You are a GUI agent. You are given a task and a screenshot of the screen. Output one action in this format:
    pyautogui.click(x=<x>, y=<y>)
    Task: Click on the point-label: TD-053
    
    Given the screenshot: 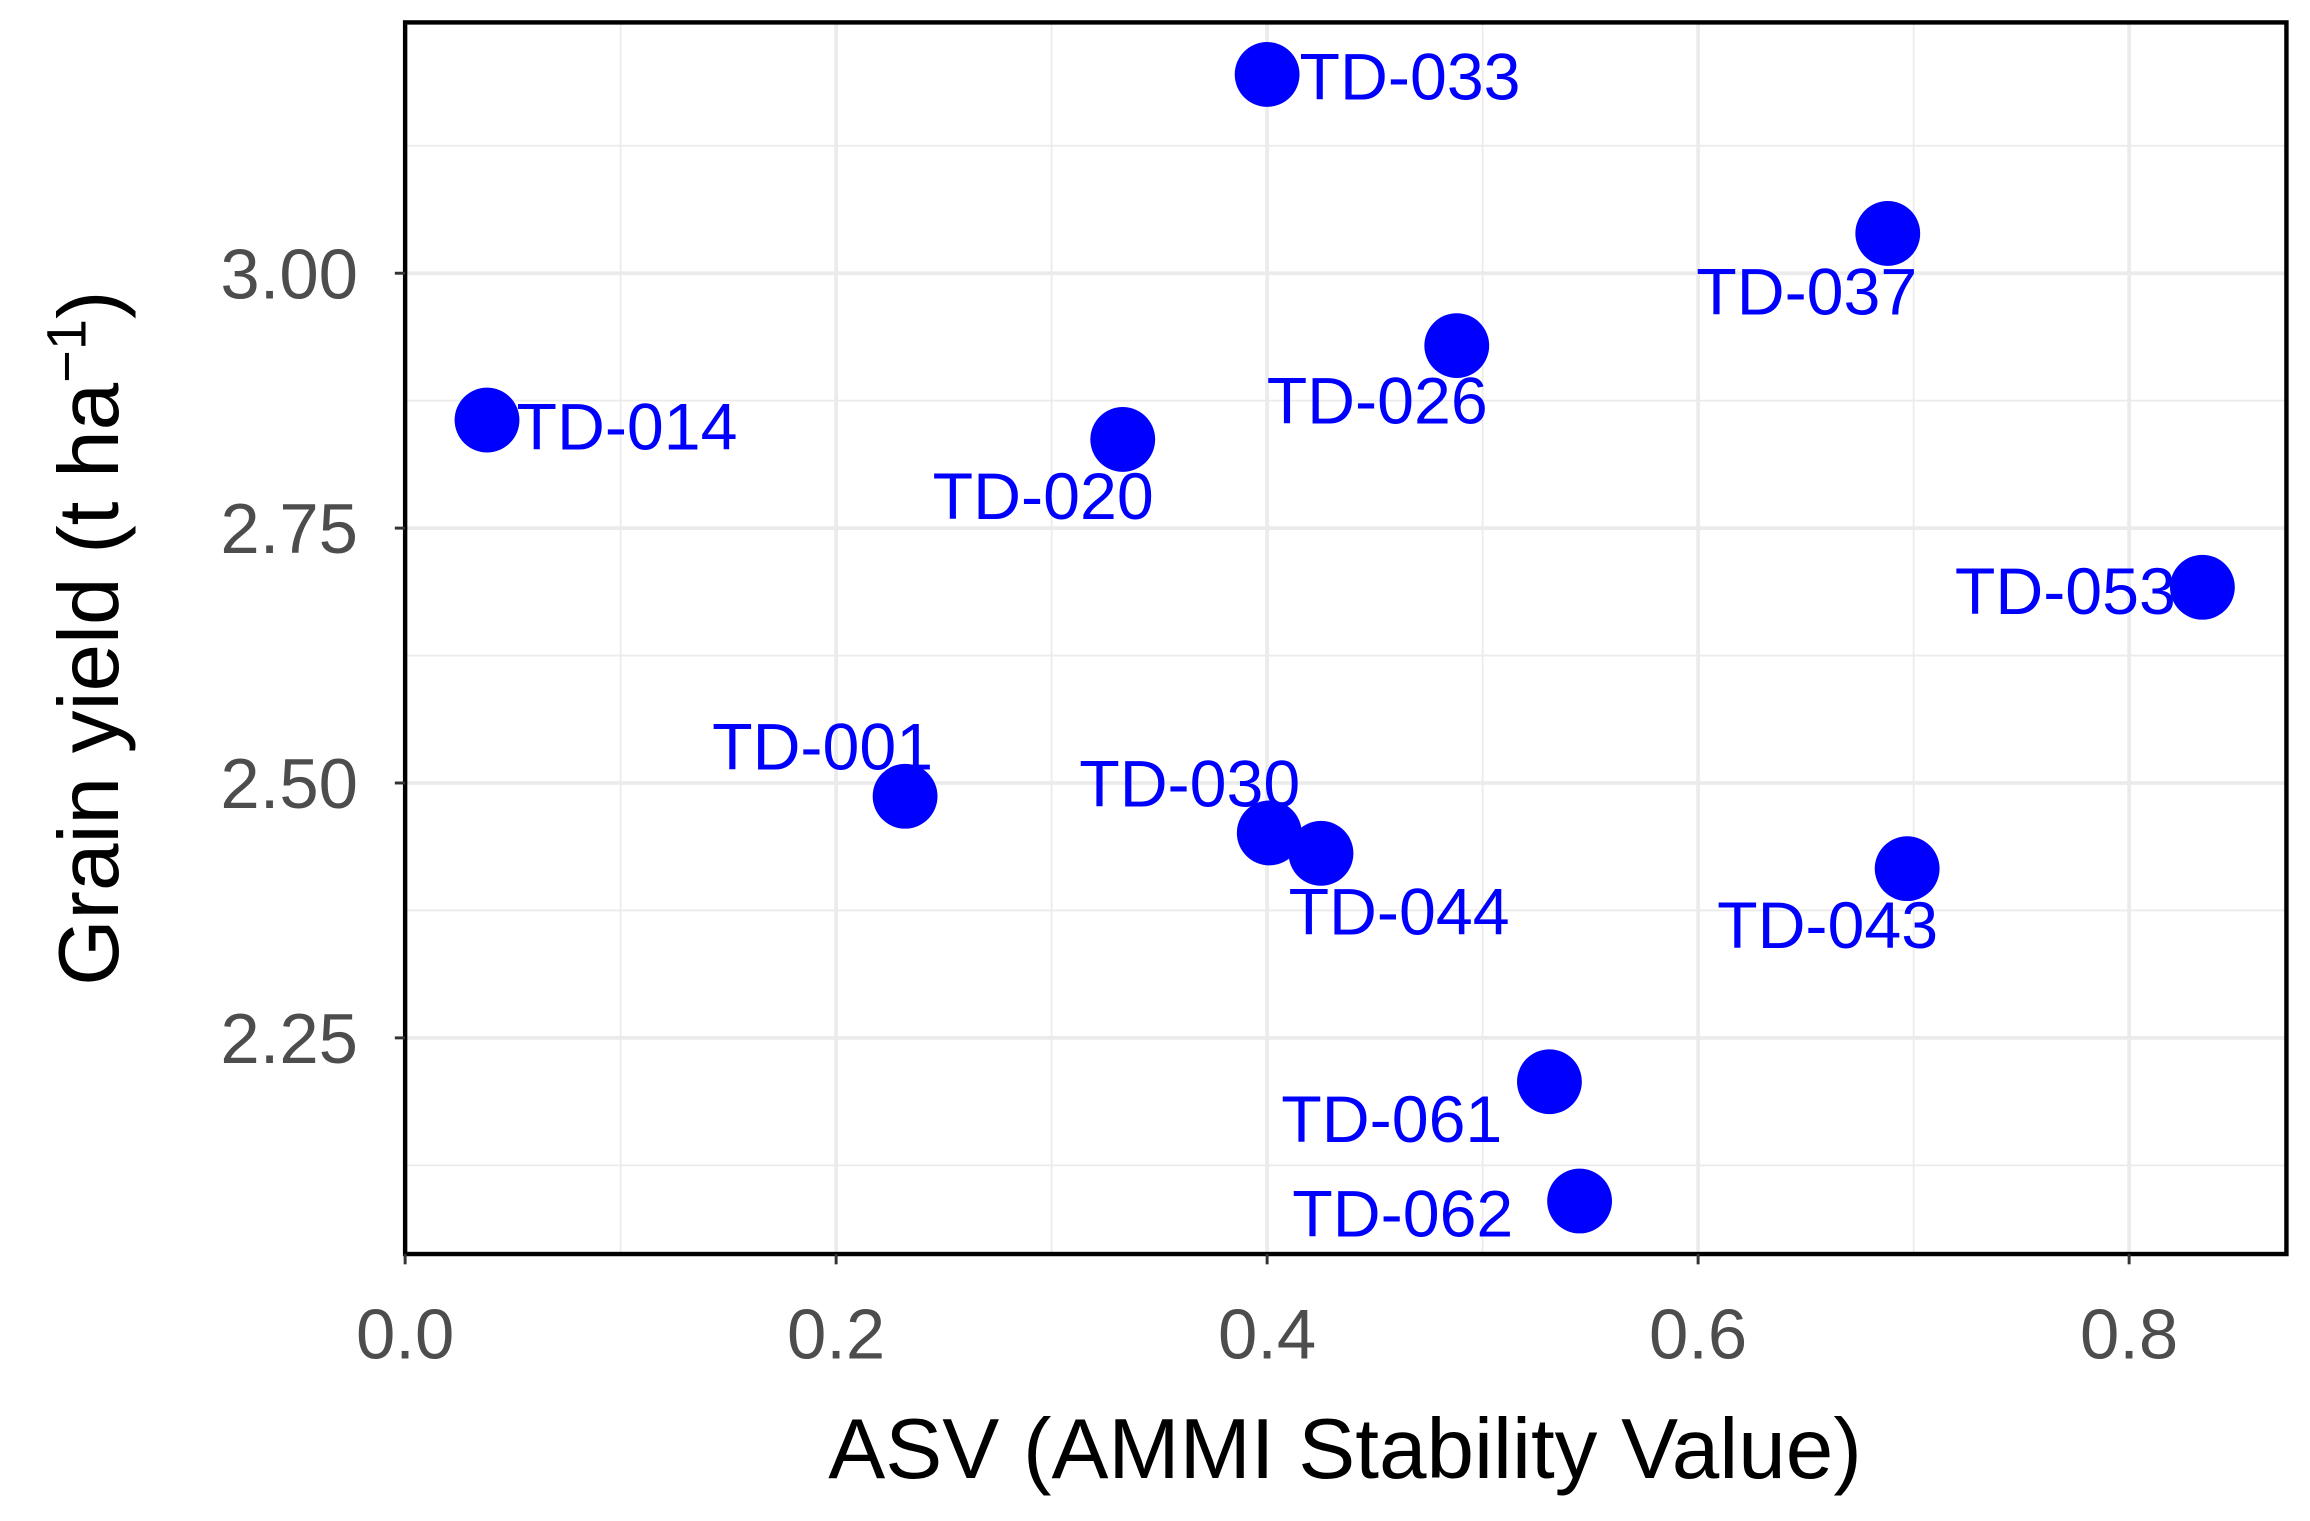 What is the action you would take?
    pyautogui.click(x=2065, y=592)
    